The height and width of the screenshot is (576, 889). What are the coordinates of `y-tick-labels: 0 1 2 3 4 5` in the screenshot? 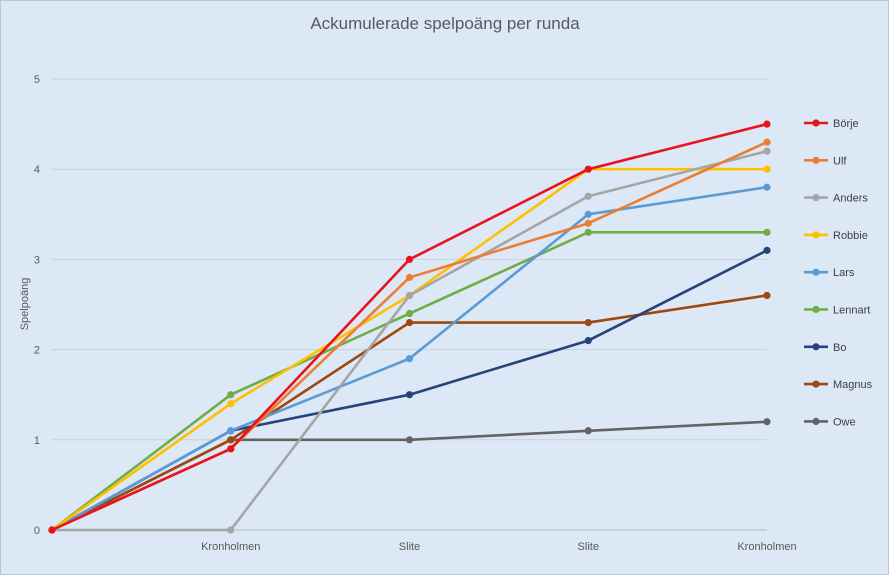 It's located at (37, 305).